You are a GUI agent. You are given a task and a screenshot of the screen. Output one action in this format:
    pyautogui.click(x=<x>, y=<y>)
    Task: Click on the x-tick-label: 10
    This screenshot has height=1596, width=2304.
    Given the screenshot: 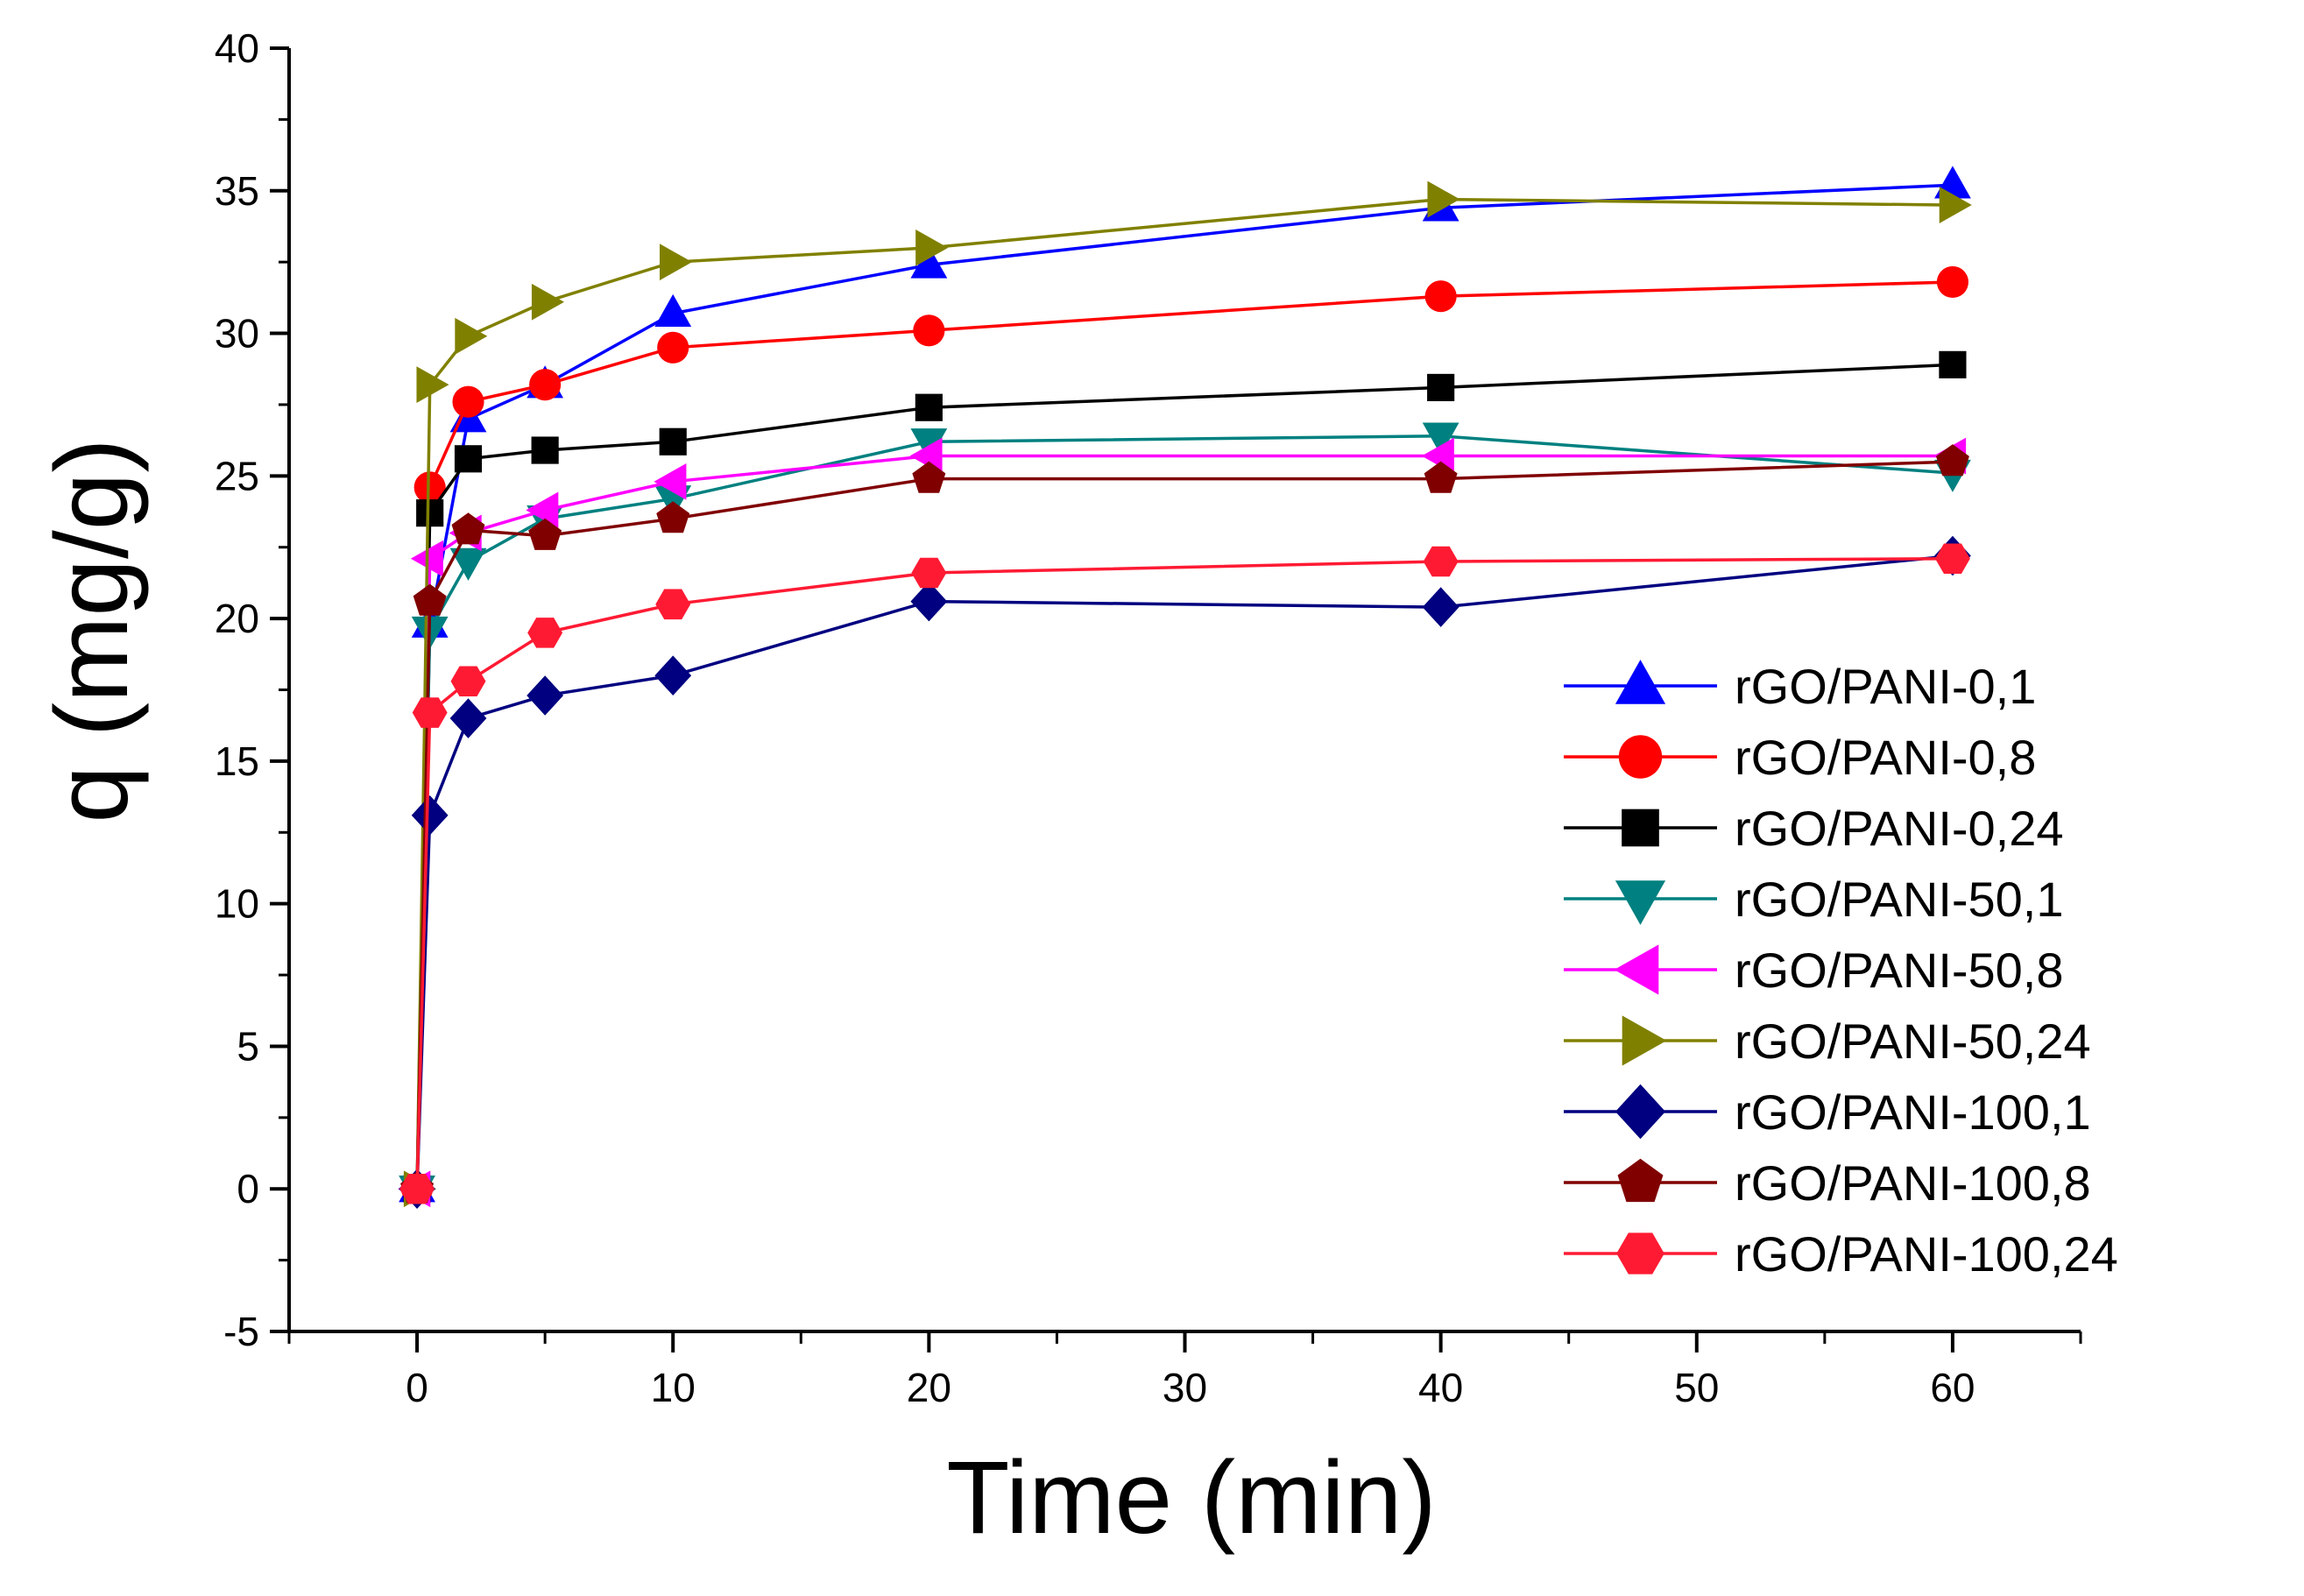 What is the action you would take?
    pyautogui.click(x=673, y=1387)
    